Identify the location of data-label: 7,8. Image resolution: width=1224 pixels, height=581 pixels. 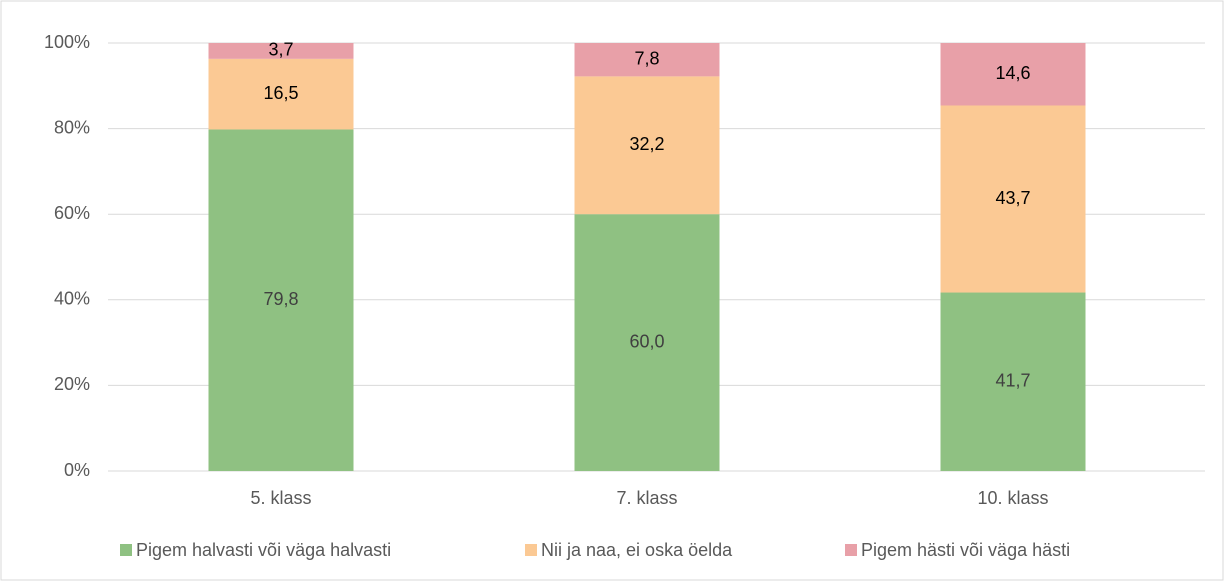
(646, 58).